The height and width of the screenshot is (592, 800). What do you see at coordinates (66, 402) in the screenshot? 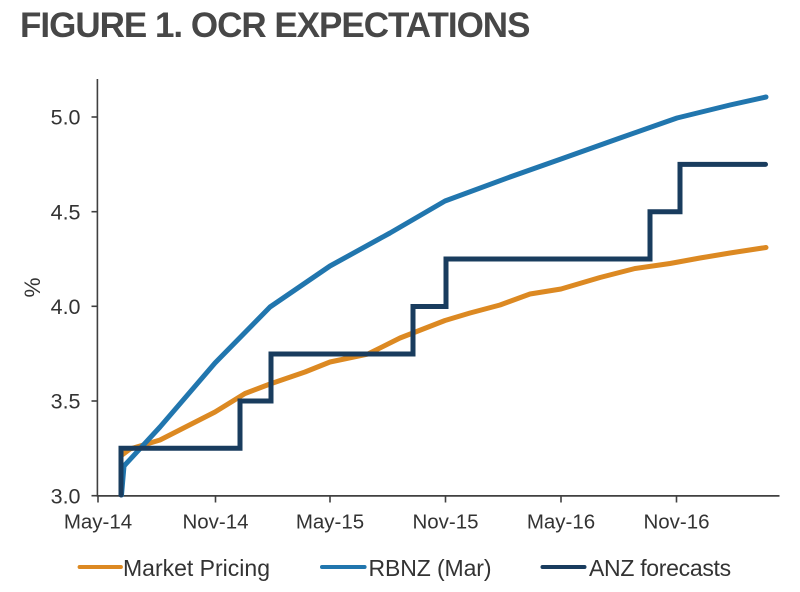
I see `svg-text: 3.5` at bounding box center [66, 402].